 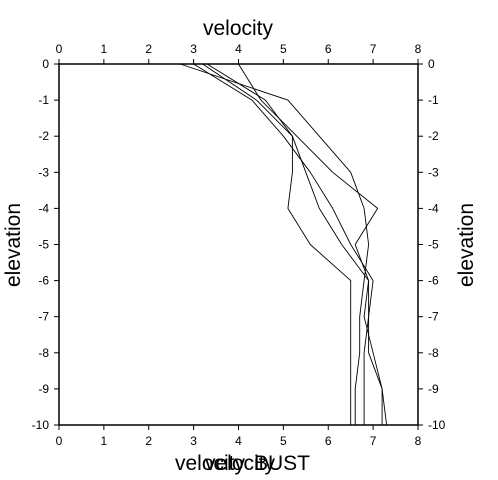 What do you see at coordinates (41, 425) in the screenshot?
I see `y-tick-label-left: -10` at bounding box center [41, 425].